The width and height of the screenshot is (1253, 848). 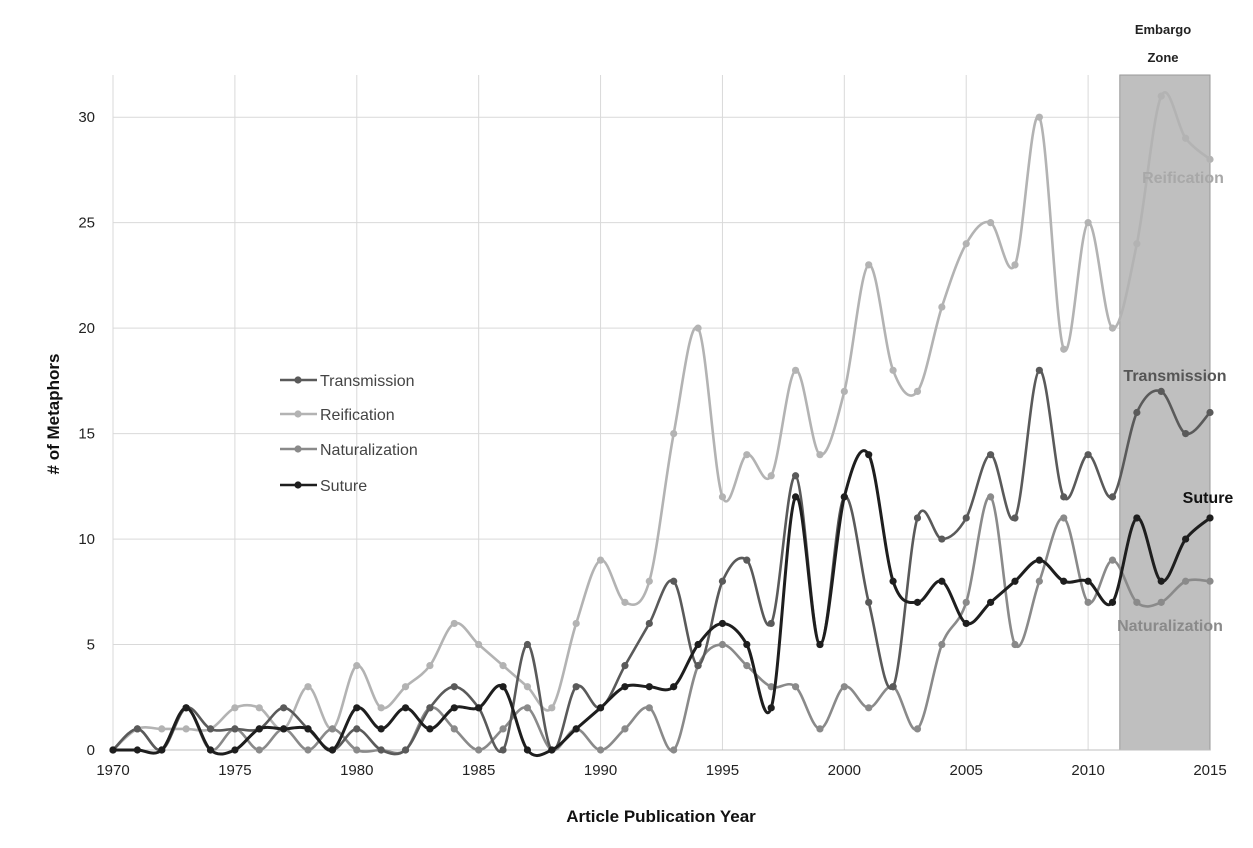 I want to click on legend-label-reification: Reification, so click(x=357, y=415).